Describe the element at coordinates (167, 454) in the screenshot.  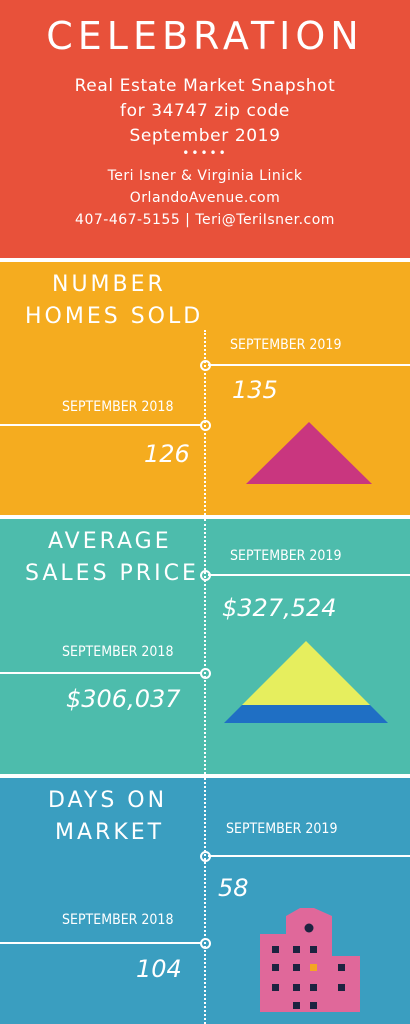
I see `previous-value: 126` at that location.